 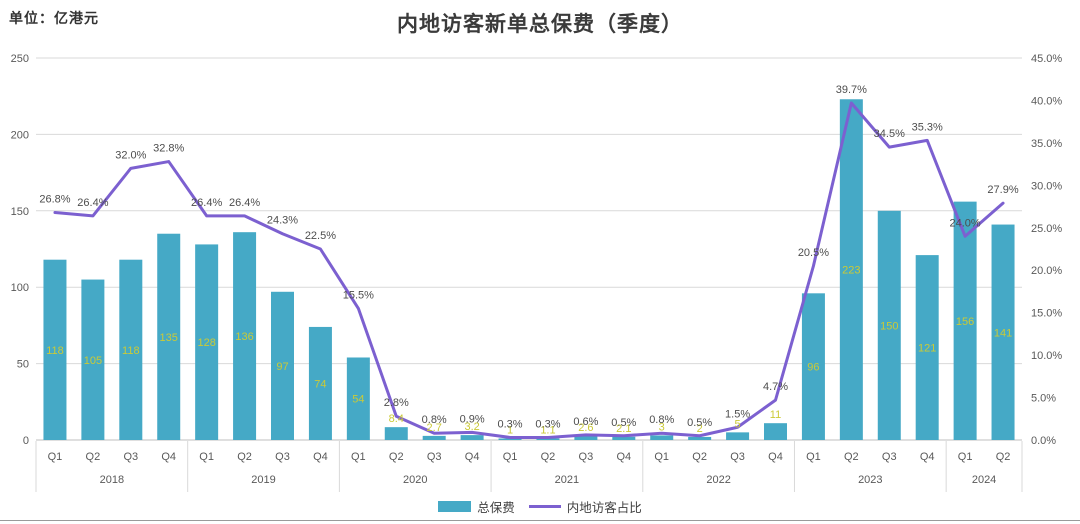 I want to click on right-axis-tick: 5.0%, so click(x=1043, y=399).